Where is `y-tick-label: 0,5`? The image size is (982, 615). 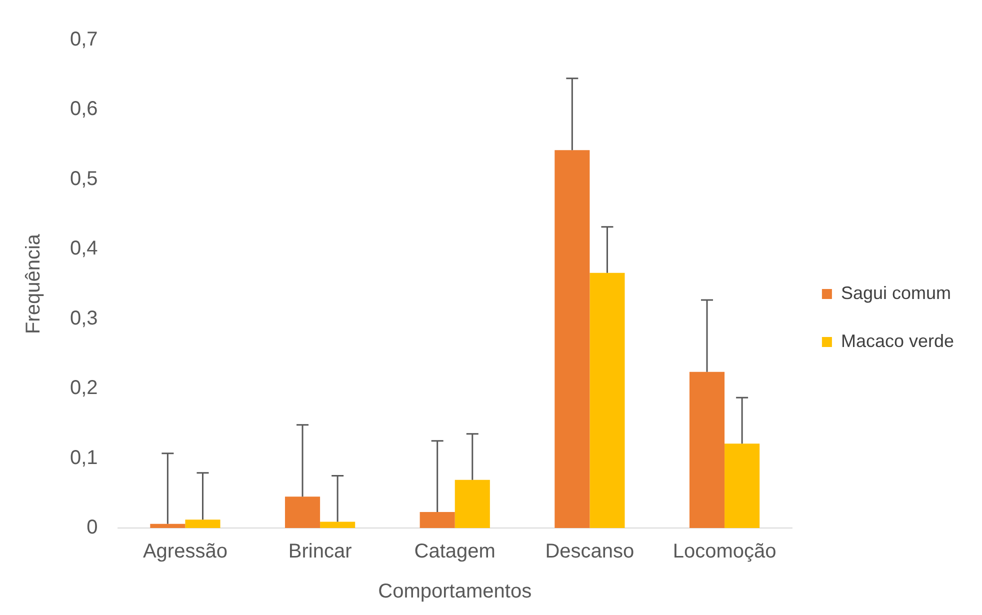 y-tick-label: 0,5 is located at coordinates (84, 179).